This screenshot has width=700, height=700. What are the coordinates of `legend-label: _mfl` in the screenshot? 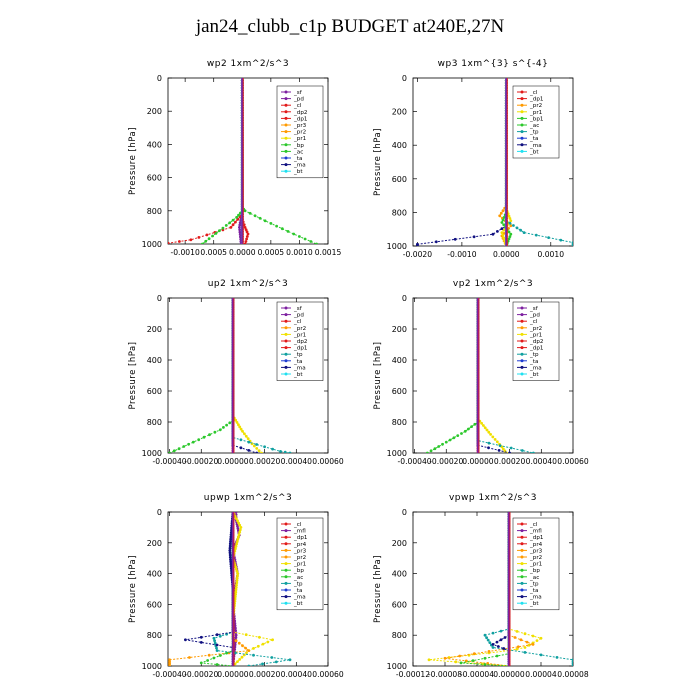 It's located at (299, 532).